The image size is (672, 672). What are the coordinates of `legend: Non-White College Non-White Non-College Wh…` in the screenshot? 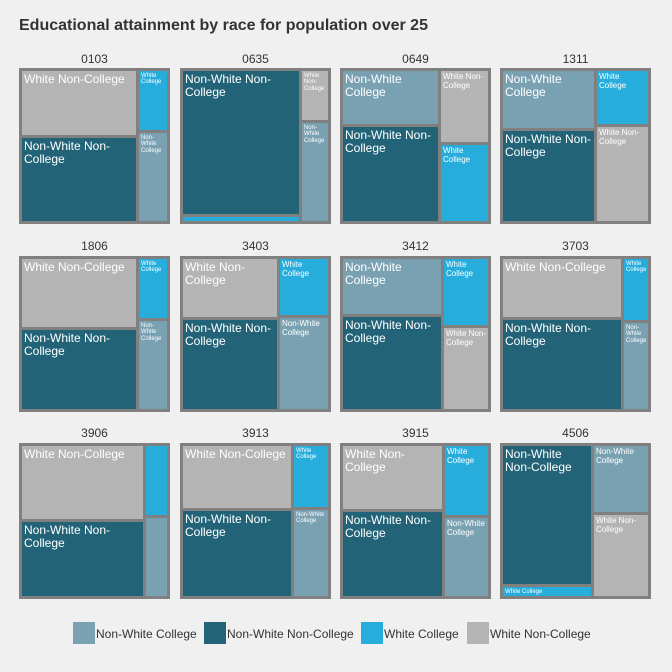 It's located at (336, 633).